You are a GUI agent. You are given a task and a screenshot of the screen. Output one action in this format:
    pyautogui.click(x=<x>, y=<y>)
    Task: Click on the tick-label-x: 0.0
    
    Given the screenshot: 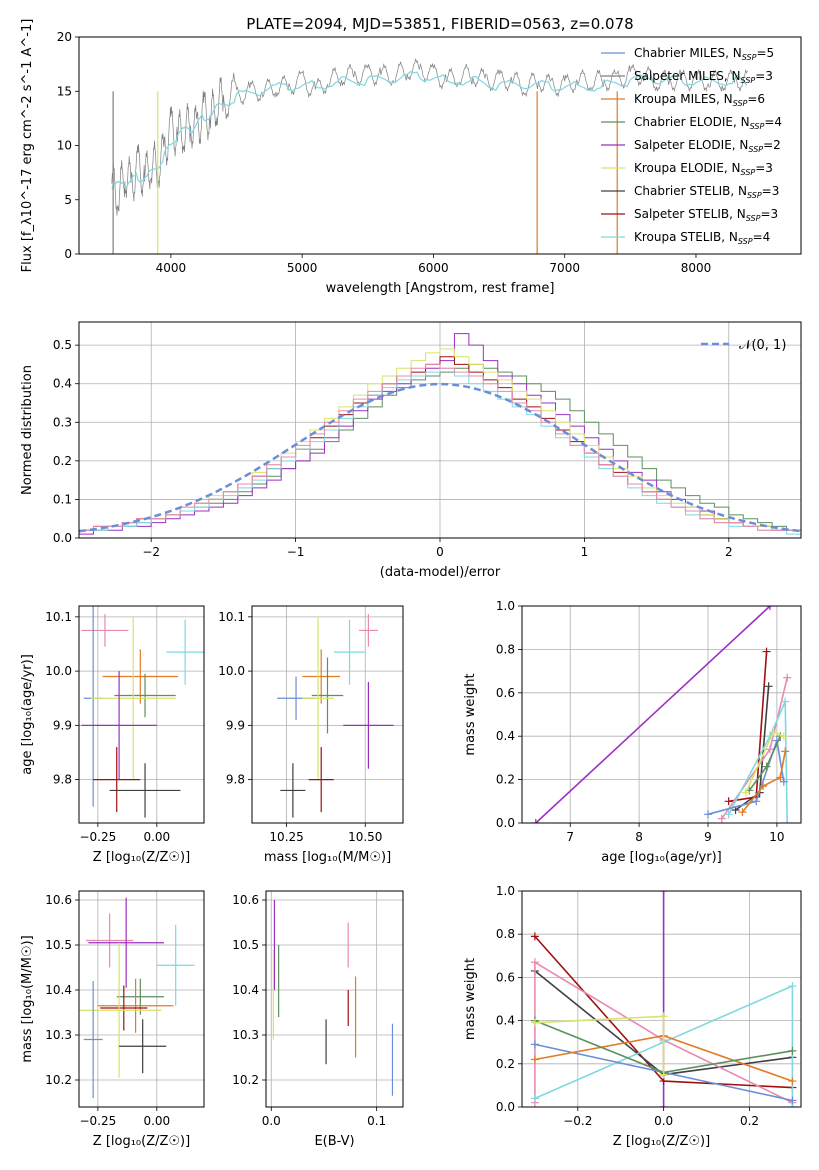 What is the action you would take?
    pyautogui.click(x=663, y=1121)
    